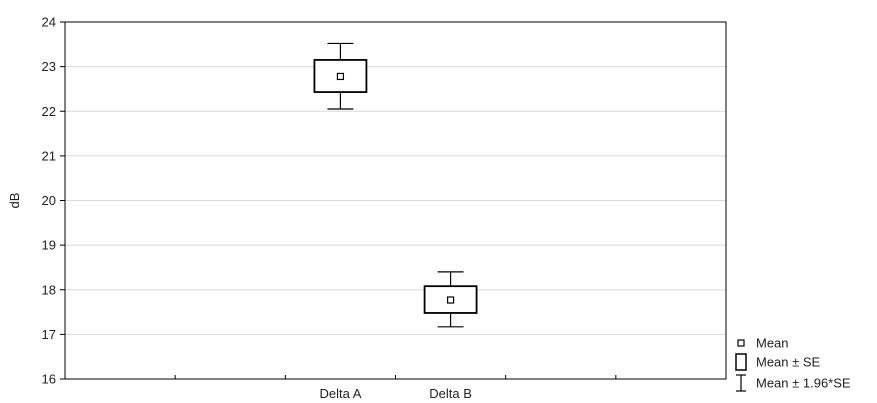 The height and width of the screenshot is (403, 877). Describe the element at coordinates (450, 393) in the screenshot. I see `x-tick-label: Delta B` at that location.